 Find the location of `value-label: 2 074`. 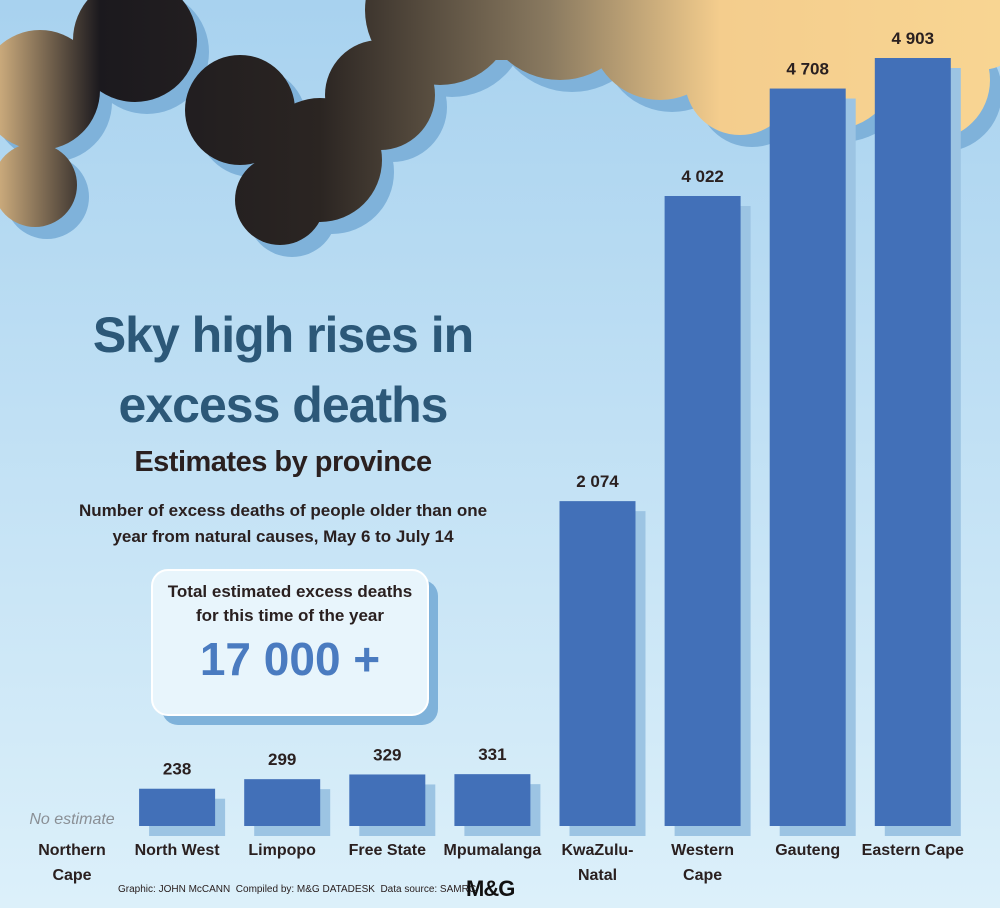

value-label: 2 074 is located at coordinates (597, 481).